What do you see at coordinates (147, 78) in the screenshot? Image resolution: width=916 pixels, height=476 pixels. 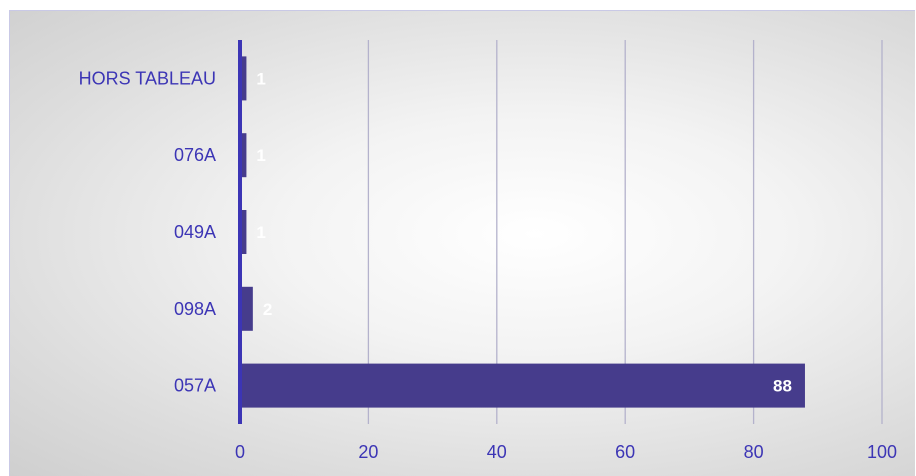 I see `category-label: HORS TABLEAU` at bounding box center [147, 78].